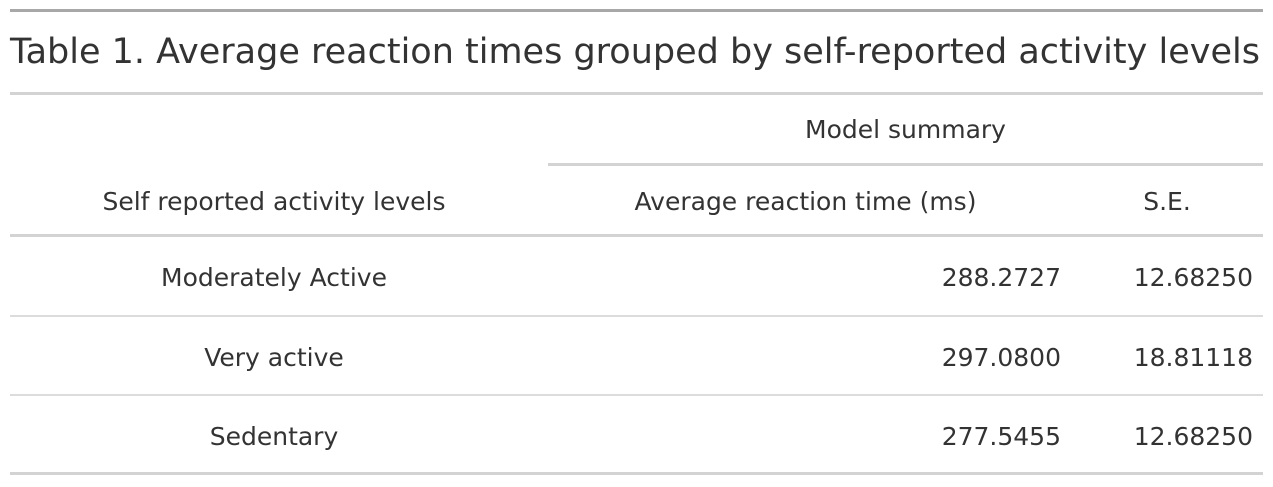  What do you see at coordinates (636, 473) in the screenshot?
I see `table-bottom-rule` at bounding box center [636, 473].